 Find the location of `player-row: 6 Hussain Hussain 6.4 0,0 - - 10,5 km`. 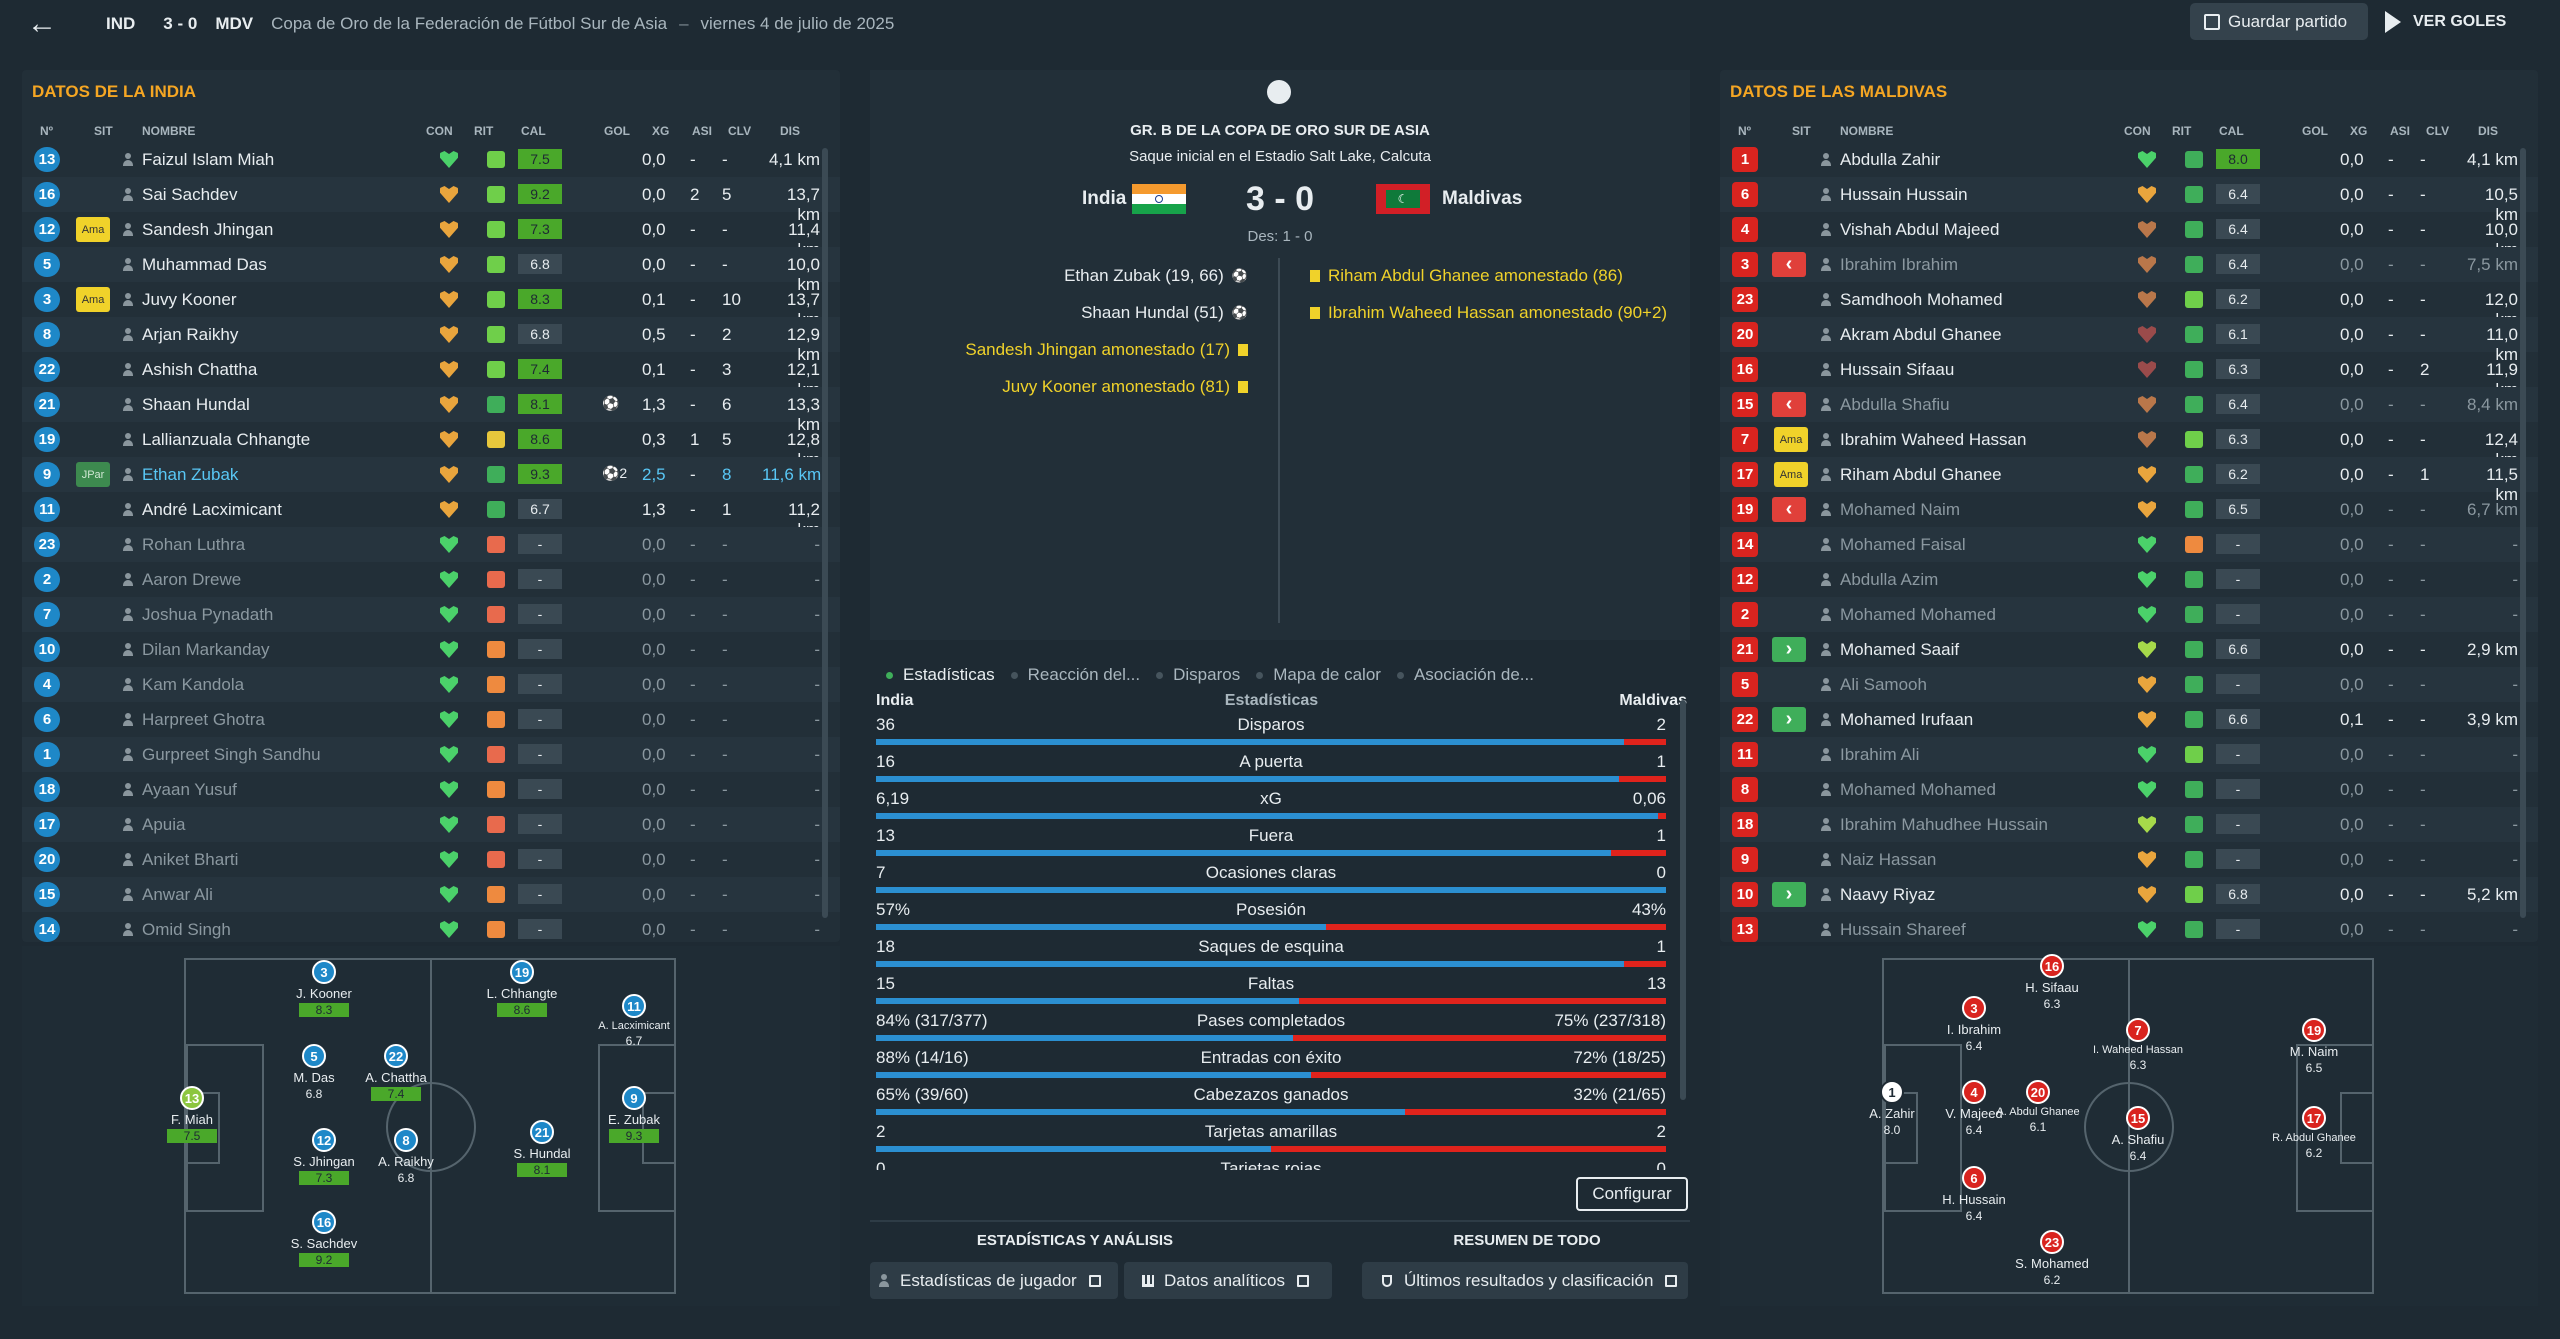

player-row: 6 Hussain Hussain 6.4 0,0 - - 10,5 km is located at coordinates (2129, 200).